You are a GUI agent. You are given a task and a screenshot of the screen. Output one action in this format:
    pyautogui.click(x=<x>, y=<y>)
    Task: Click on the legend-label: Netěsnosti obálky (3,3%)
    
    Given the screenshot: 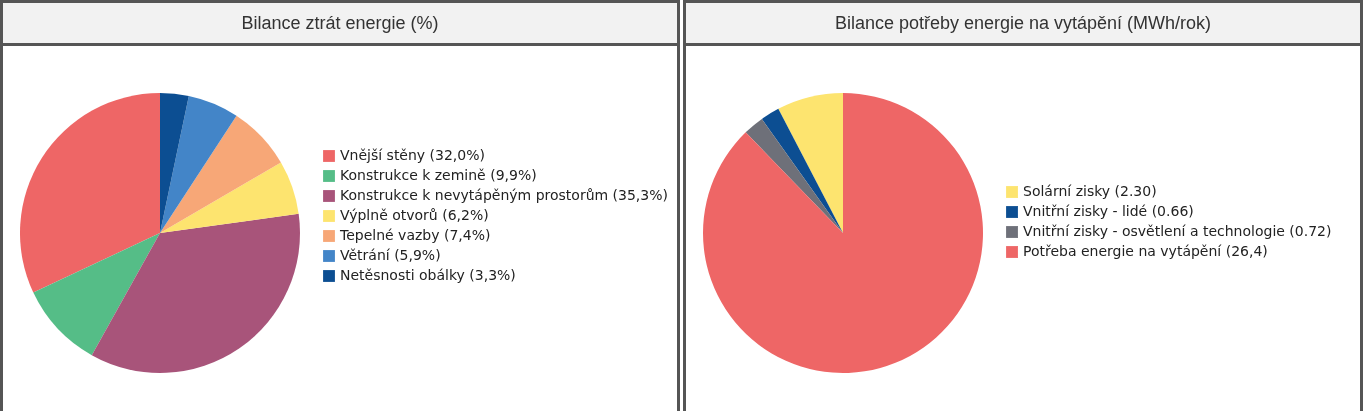 What is the action you would take?
    pyautogui.click(x=428, y=275)
    